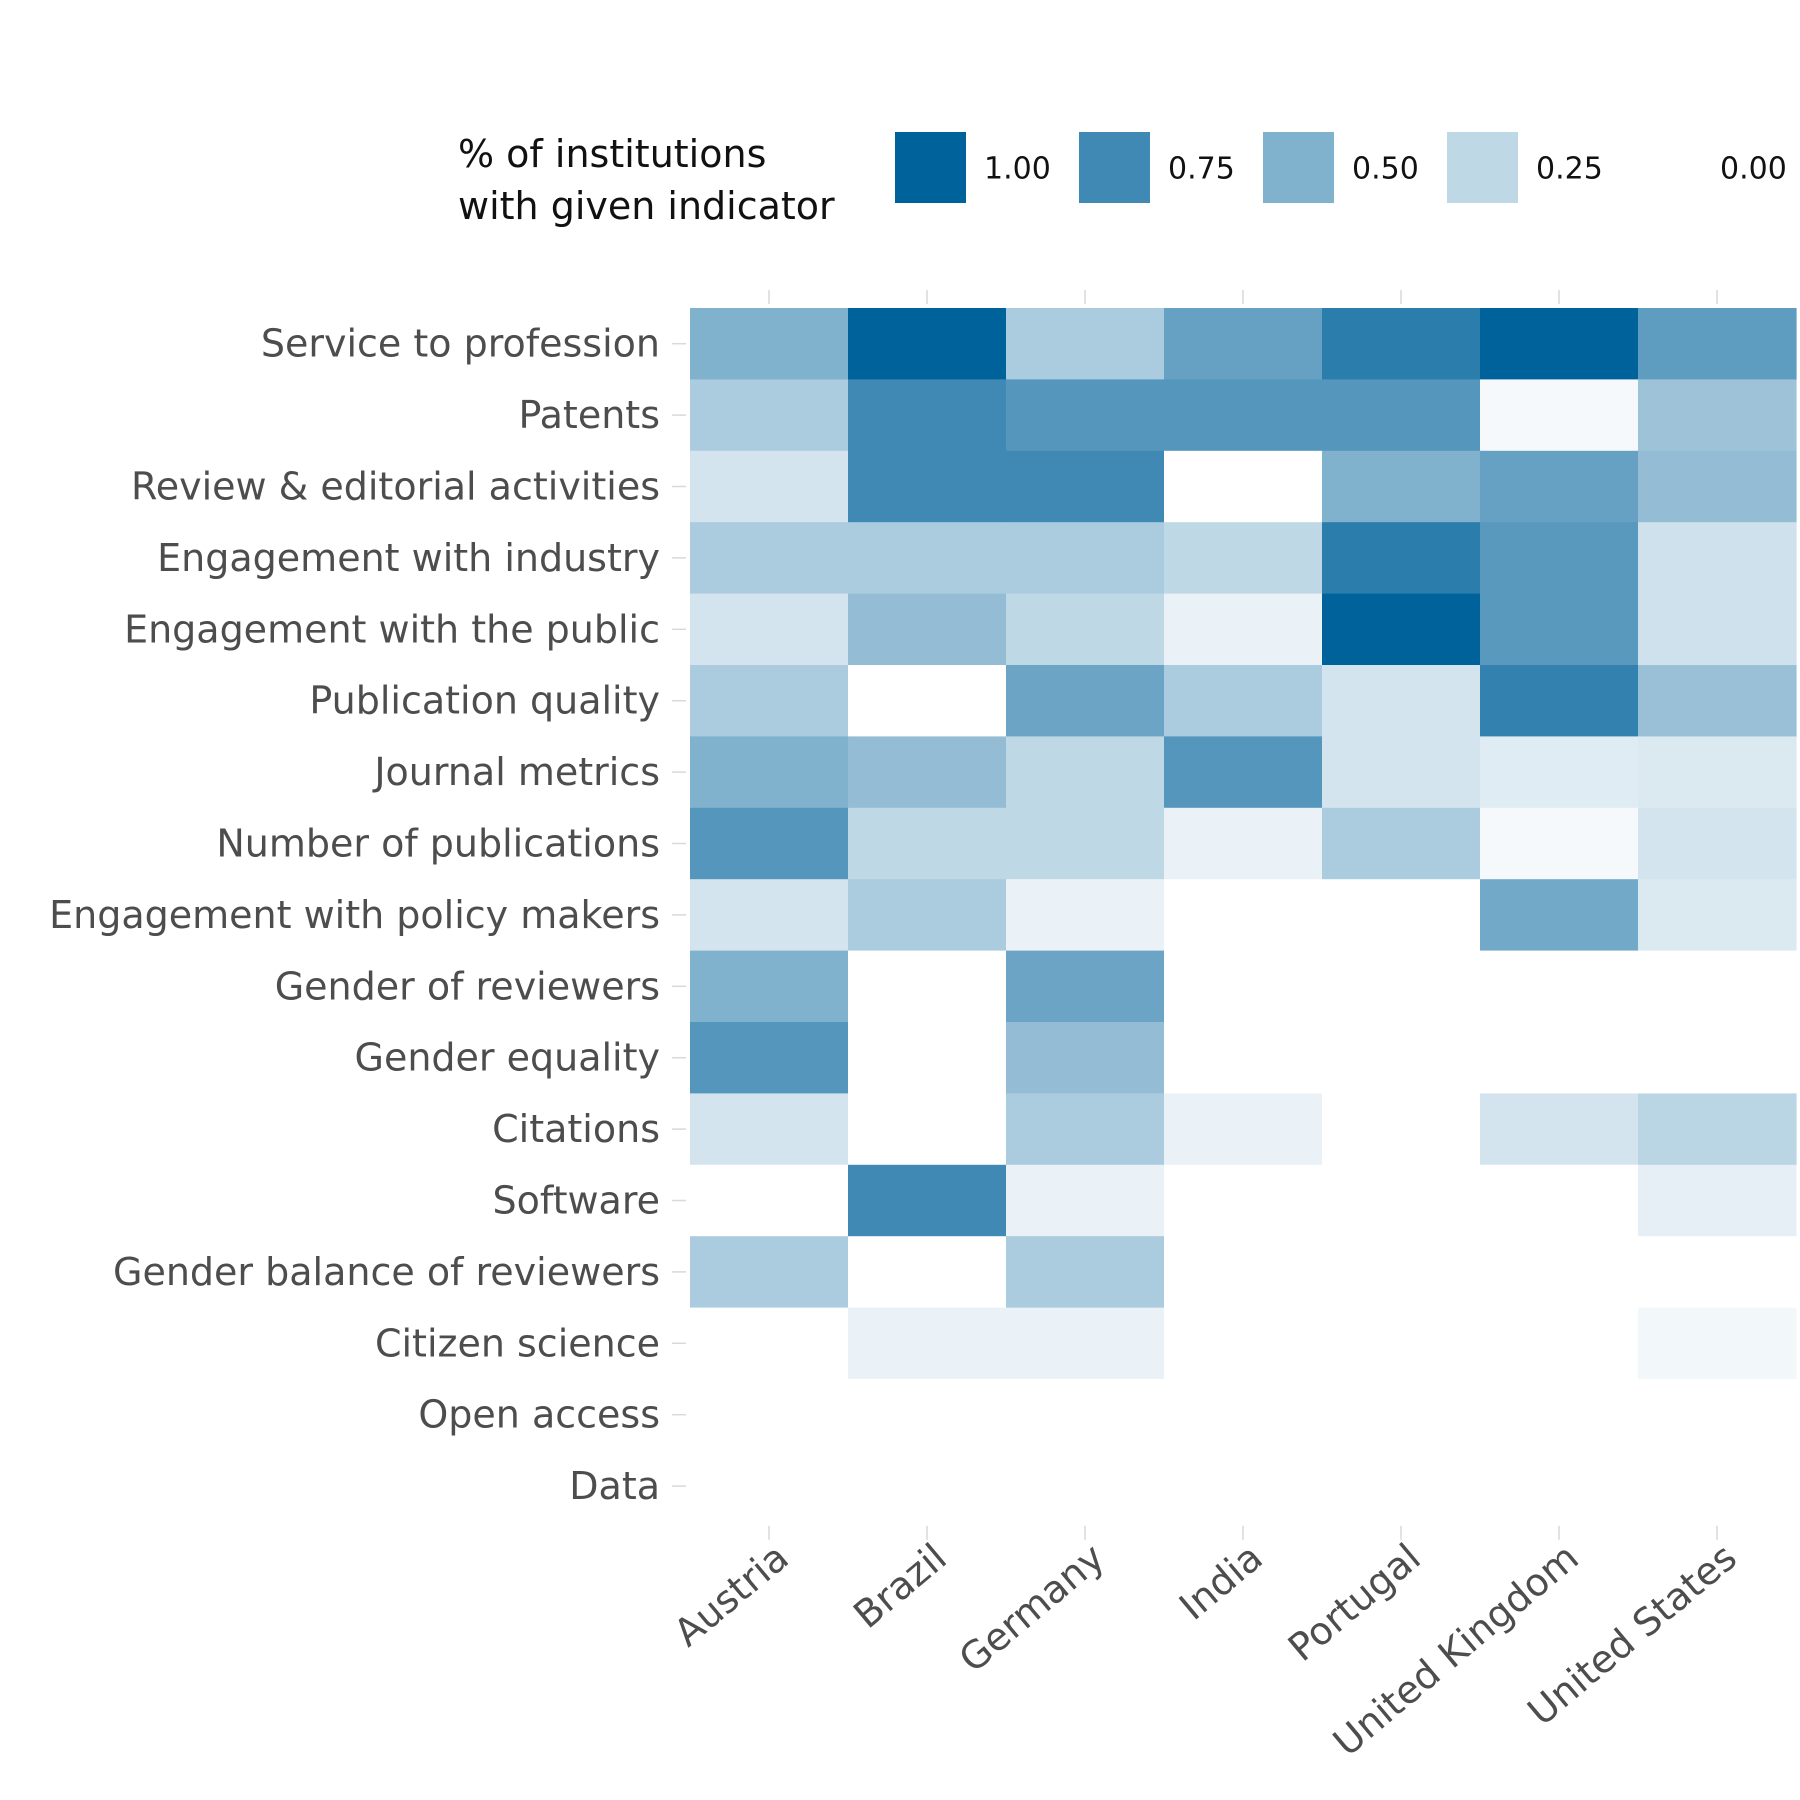 The height and width of the screenshot is (1800, 1800). Describe the element at coordinates (460, 344) in the screenshot. I see `y-tick-label-service-to-profession: Service to profession` at that location.